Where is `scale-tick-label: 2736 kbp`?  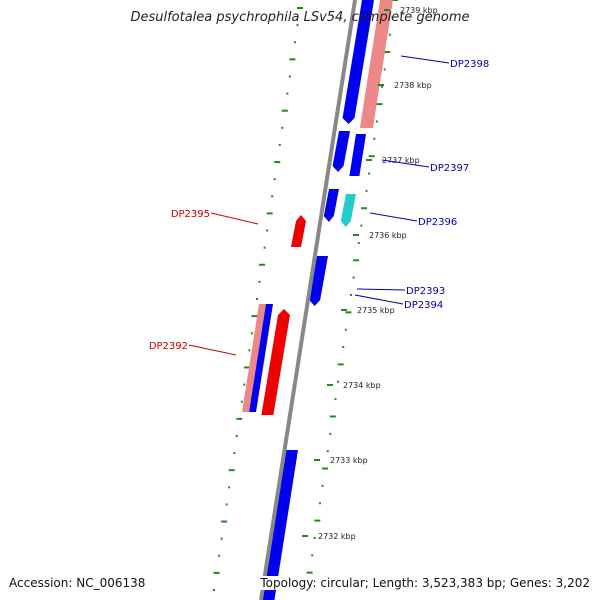 scale-tick-label: 2736 kbp is located at coordinates (388, 235).